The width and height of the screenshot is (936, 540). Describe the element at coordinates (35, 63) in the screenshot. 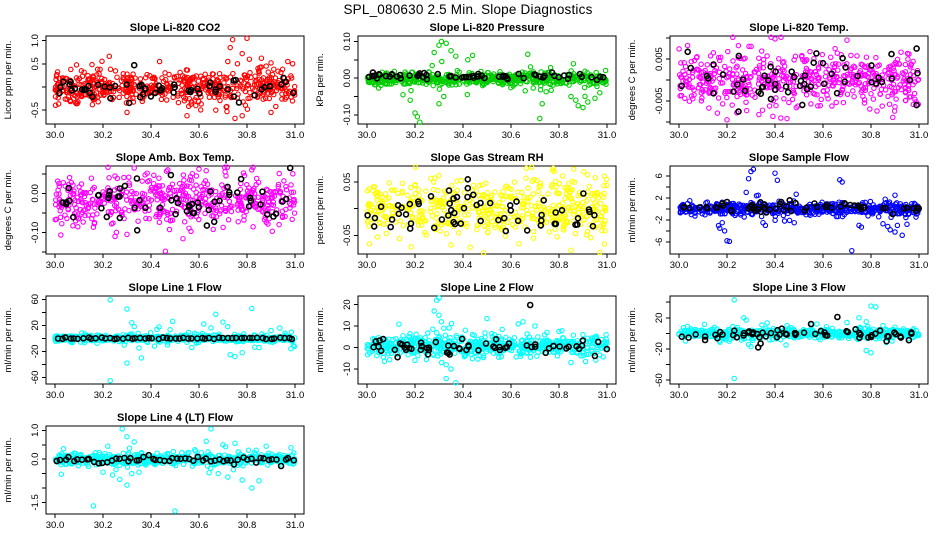

I see `y-tick-label: 0.5` at that location.